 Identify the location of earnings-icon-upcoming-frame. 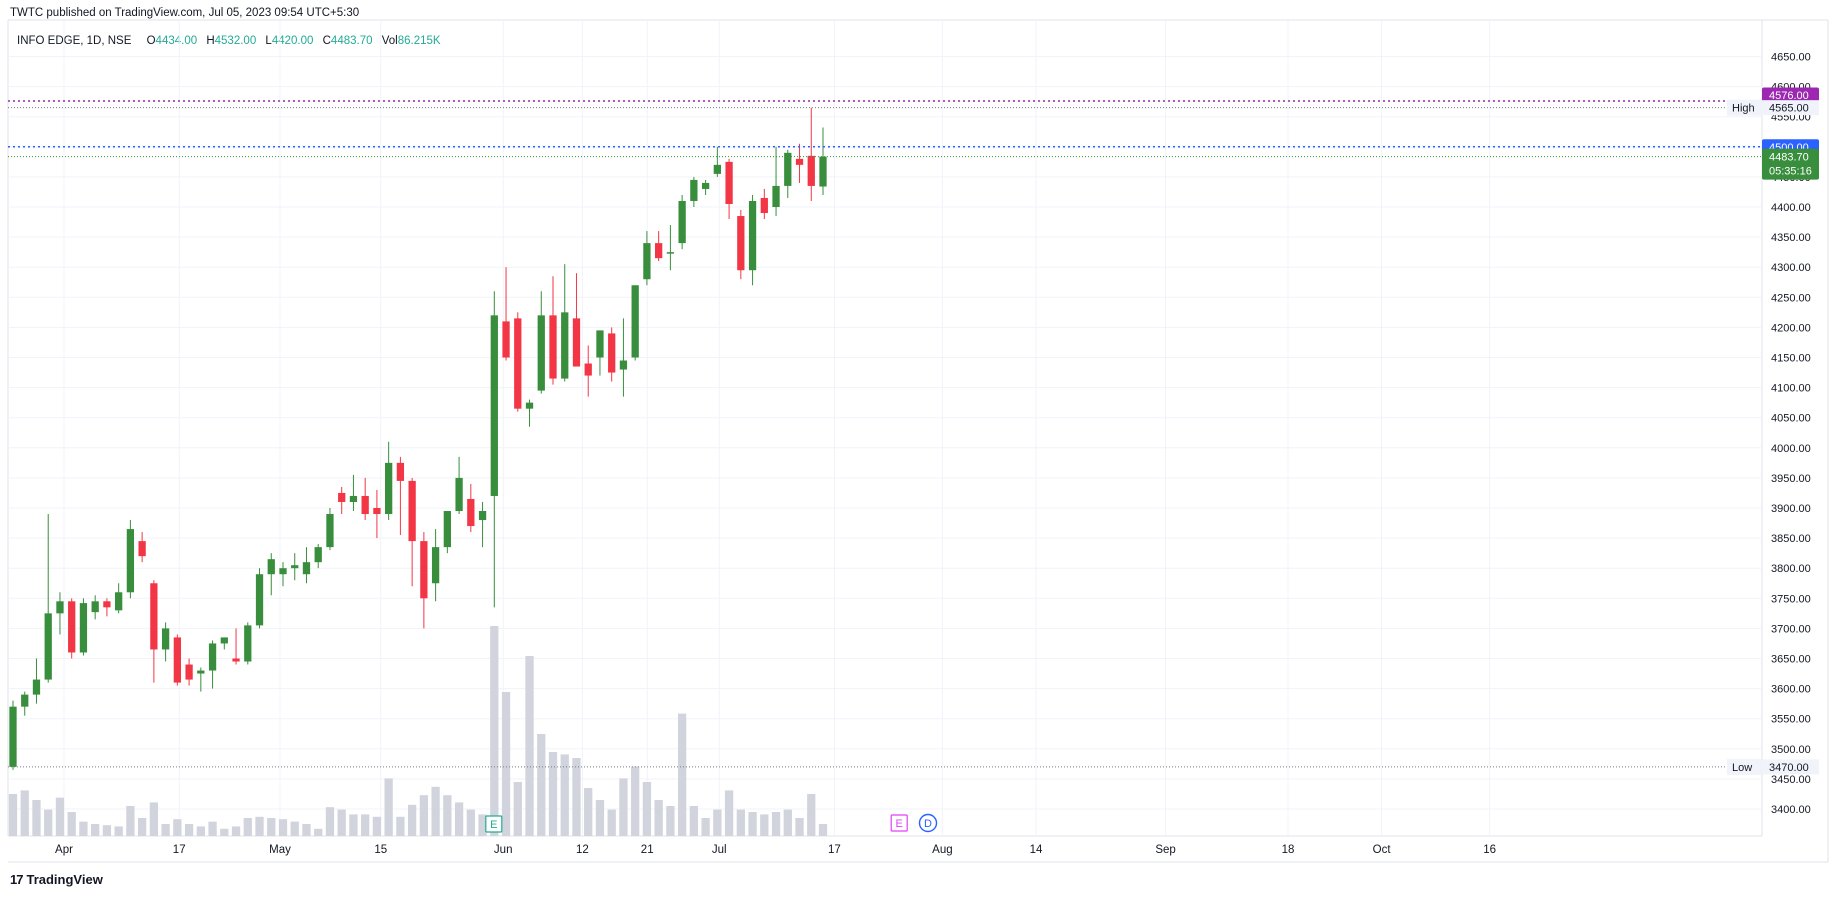
(899, 823).